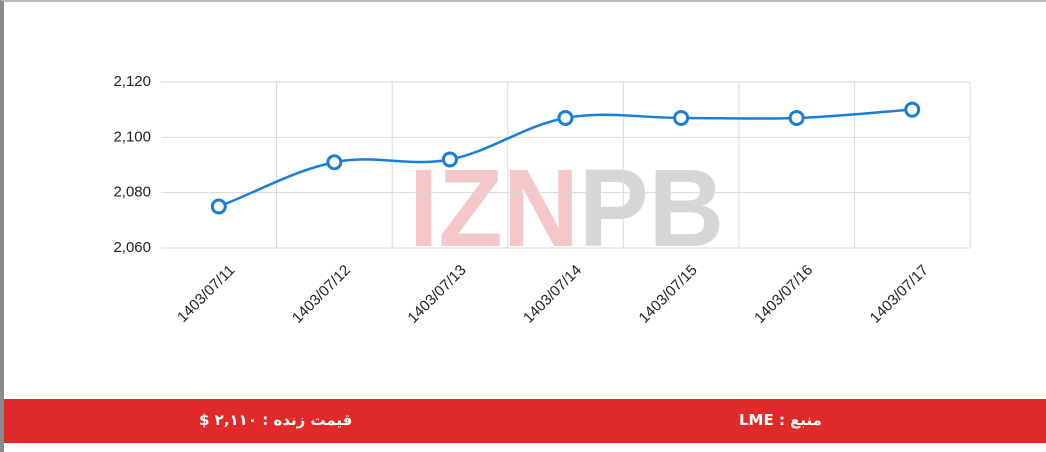 This screenshot has height=452, width=1046. What do you see at coordinates (783, 294) in the screenshot?
I see `x-tick-label: 1403/07/16` at bounding box center [783, 294].